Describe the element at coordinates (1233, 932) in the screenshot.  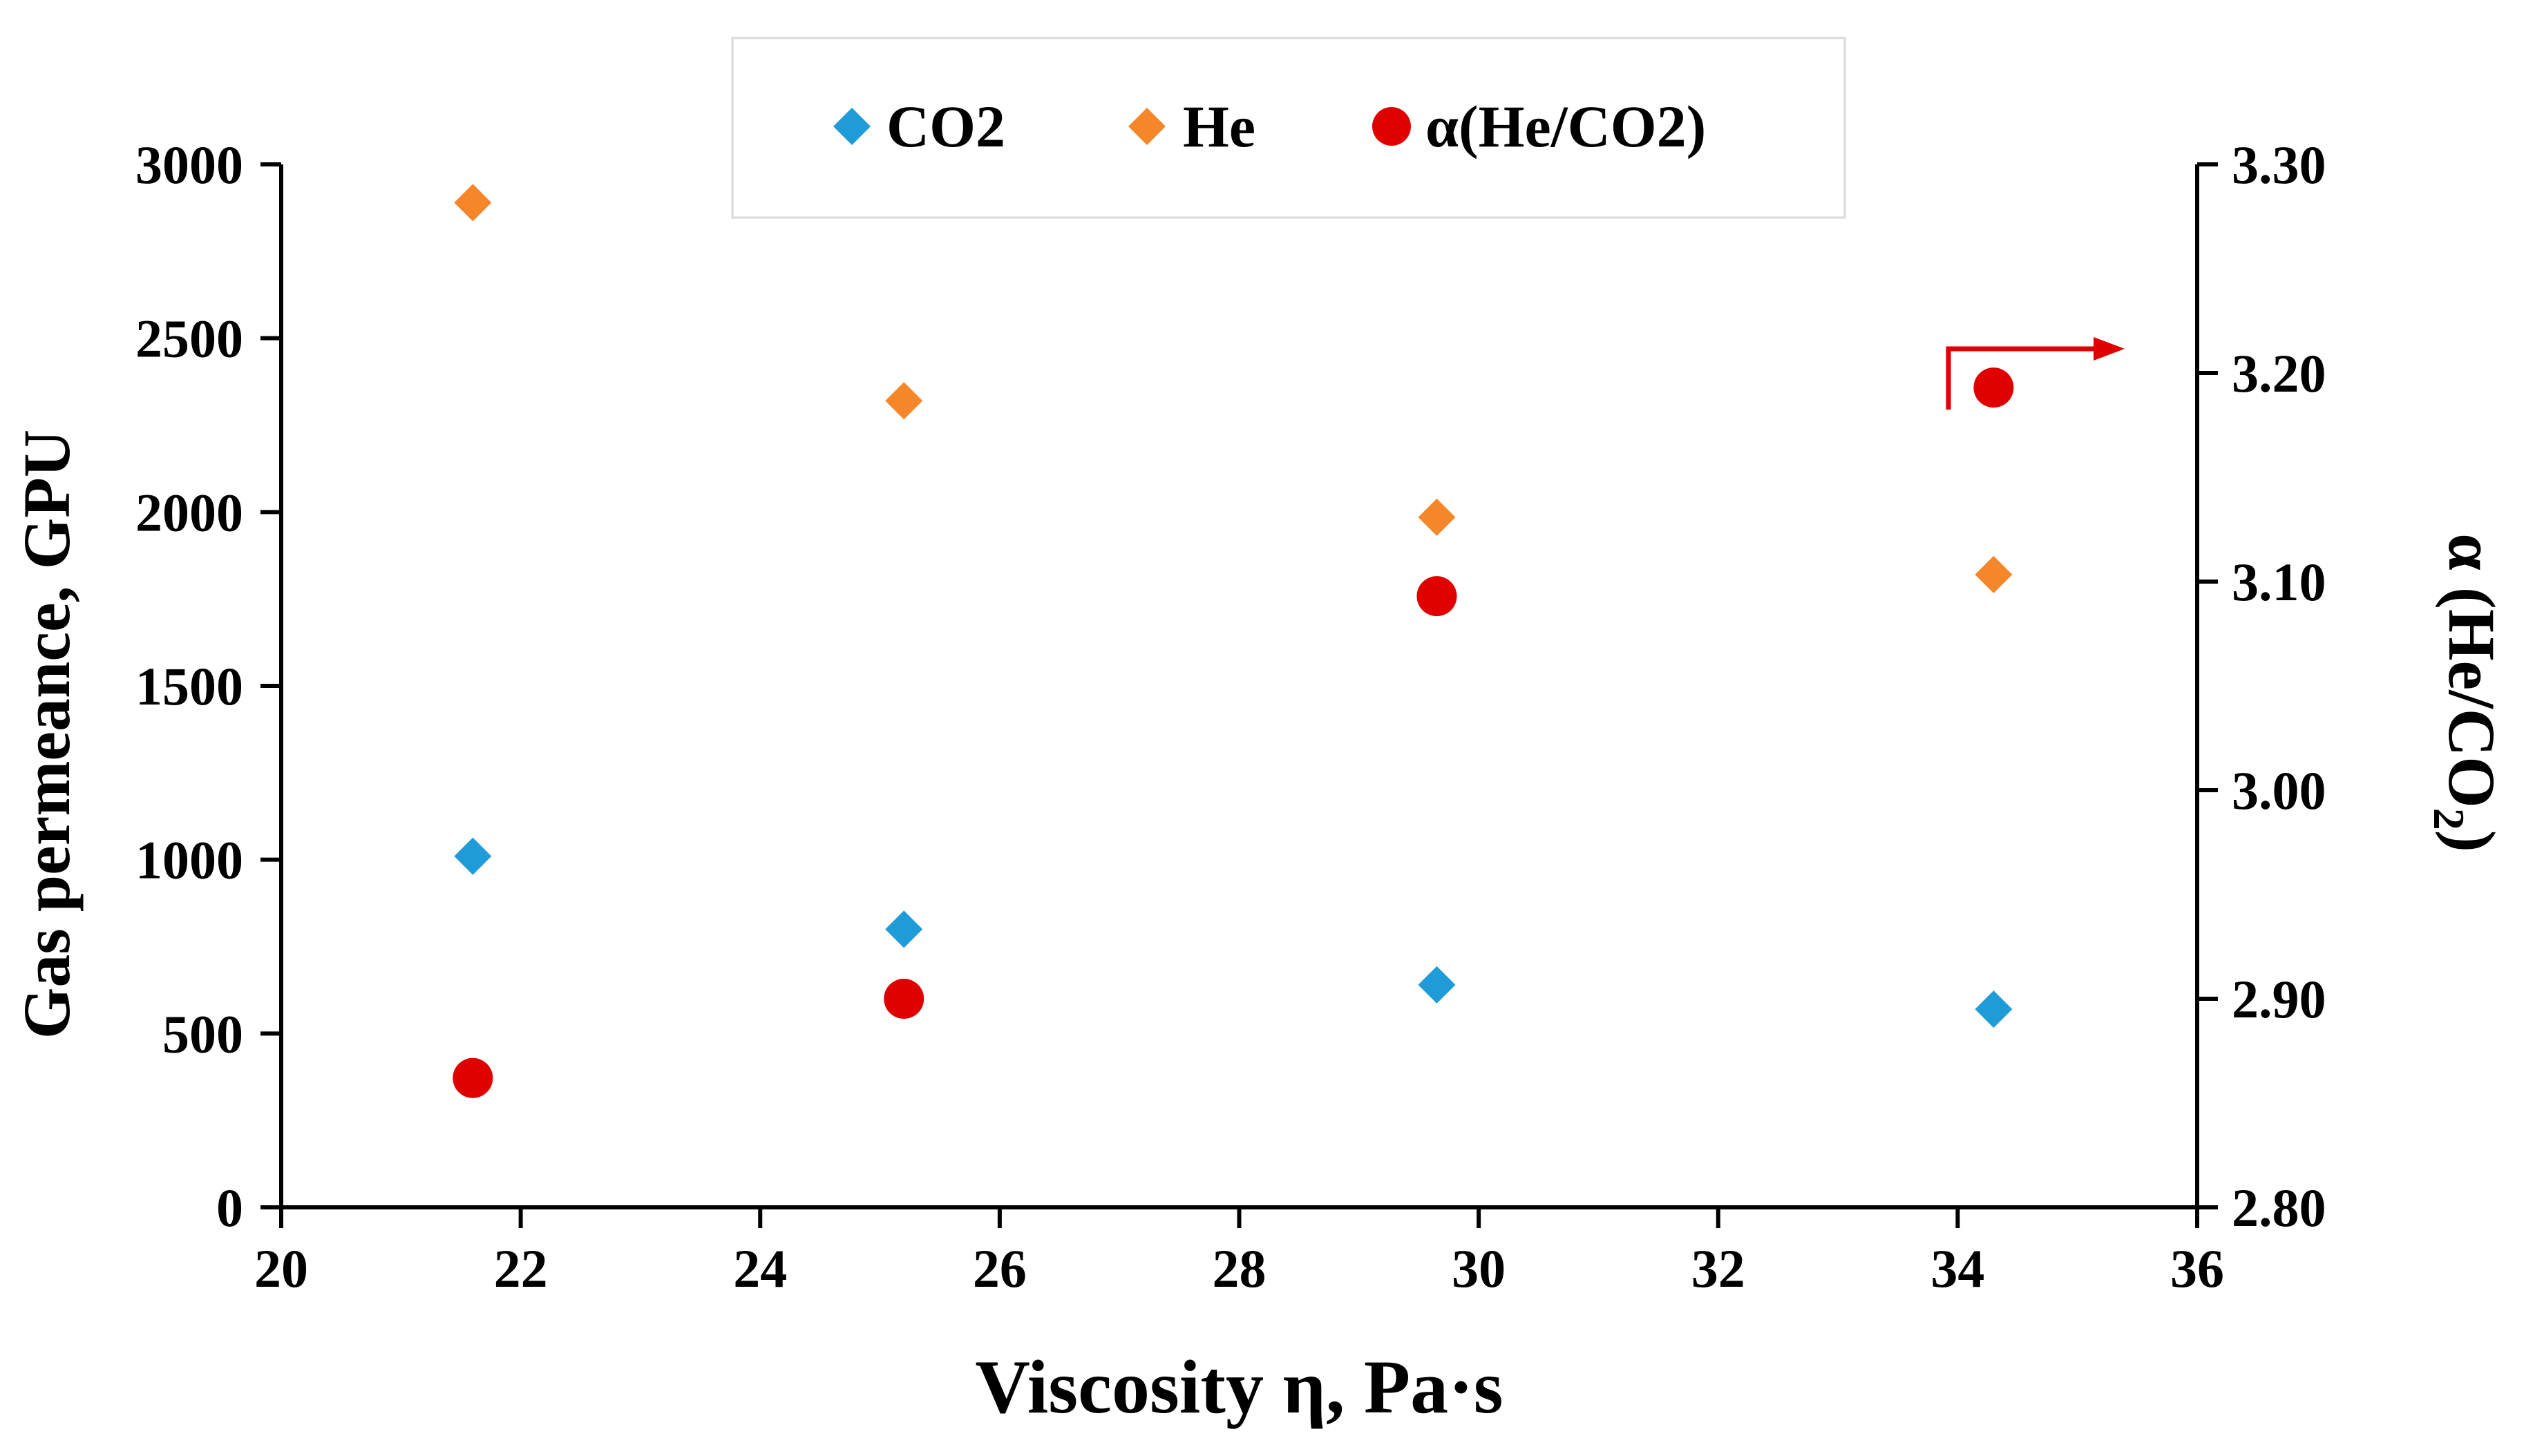
I see `series-co2` at that location.